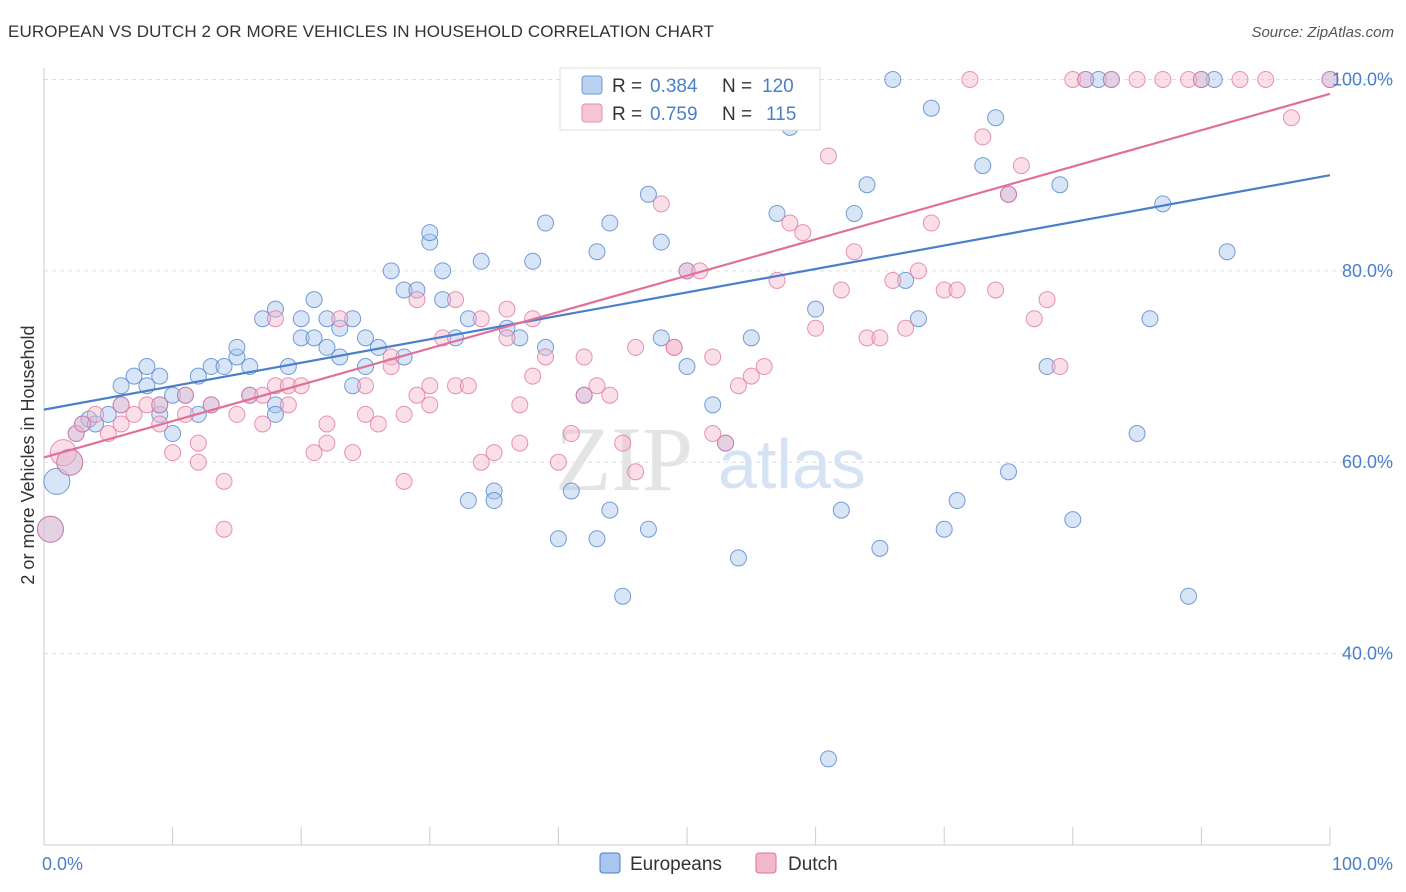 Image resolution: width=1406 pixels, height=892 pixels. Describe the element at coordinates (778, 86) in the screenshot. I see `legend-n-value-0: 120` at that location.